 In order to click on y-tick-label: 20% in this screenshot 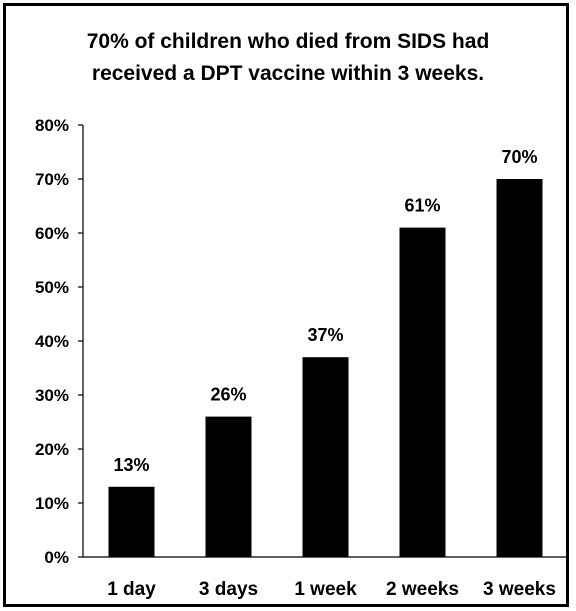, I will do `click(52, 449)`.